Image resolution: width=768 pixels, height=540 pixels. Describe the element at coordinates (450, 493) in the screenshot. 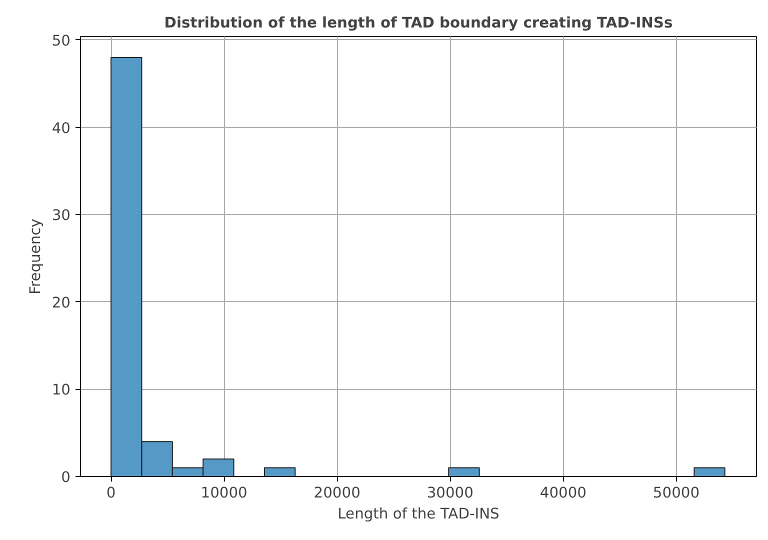

I see `x-tick-label: 30000` at that location.